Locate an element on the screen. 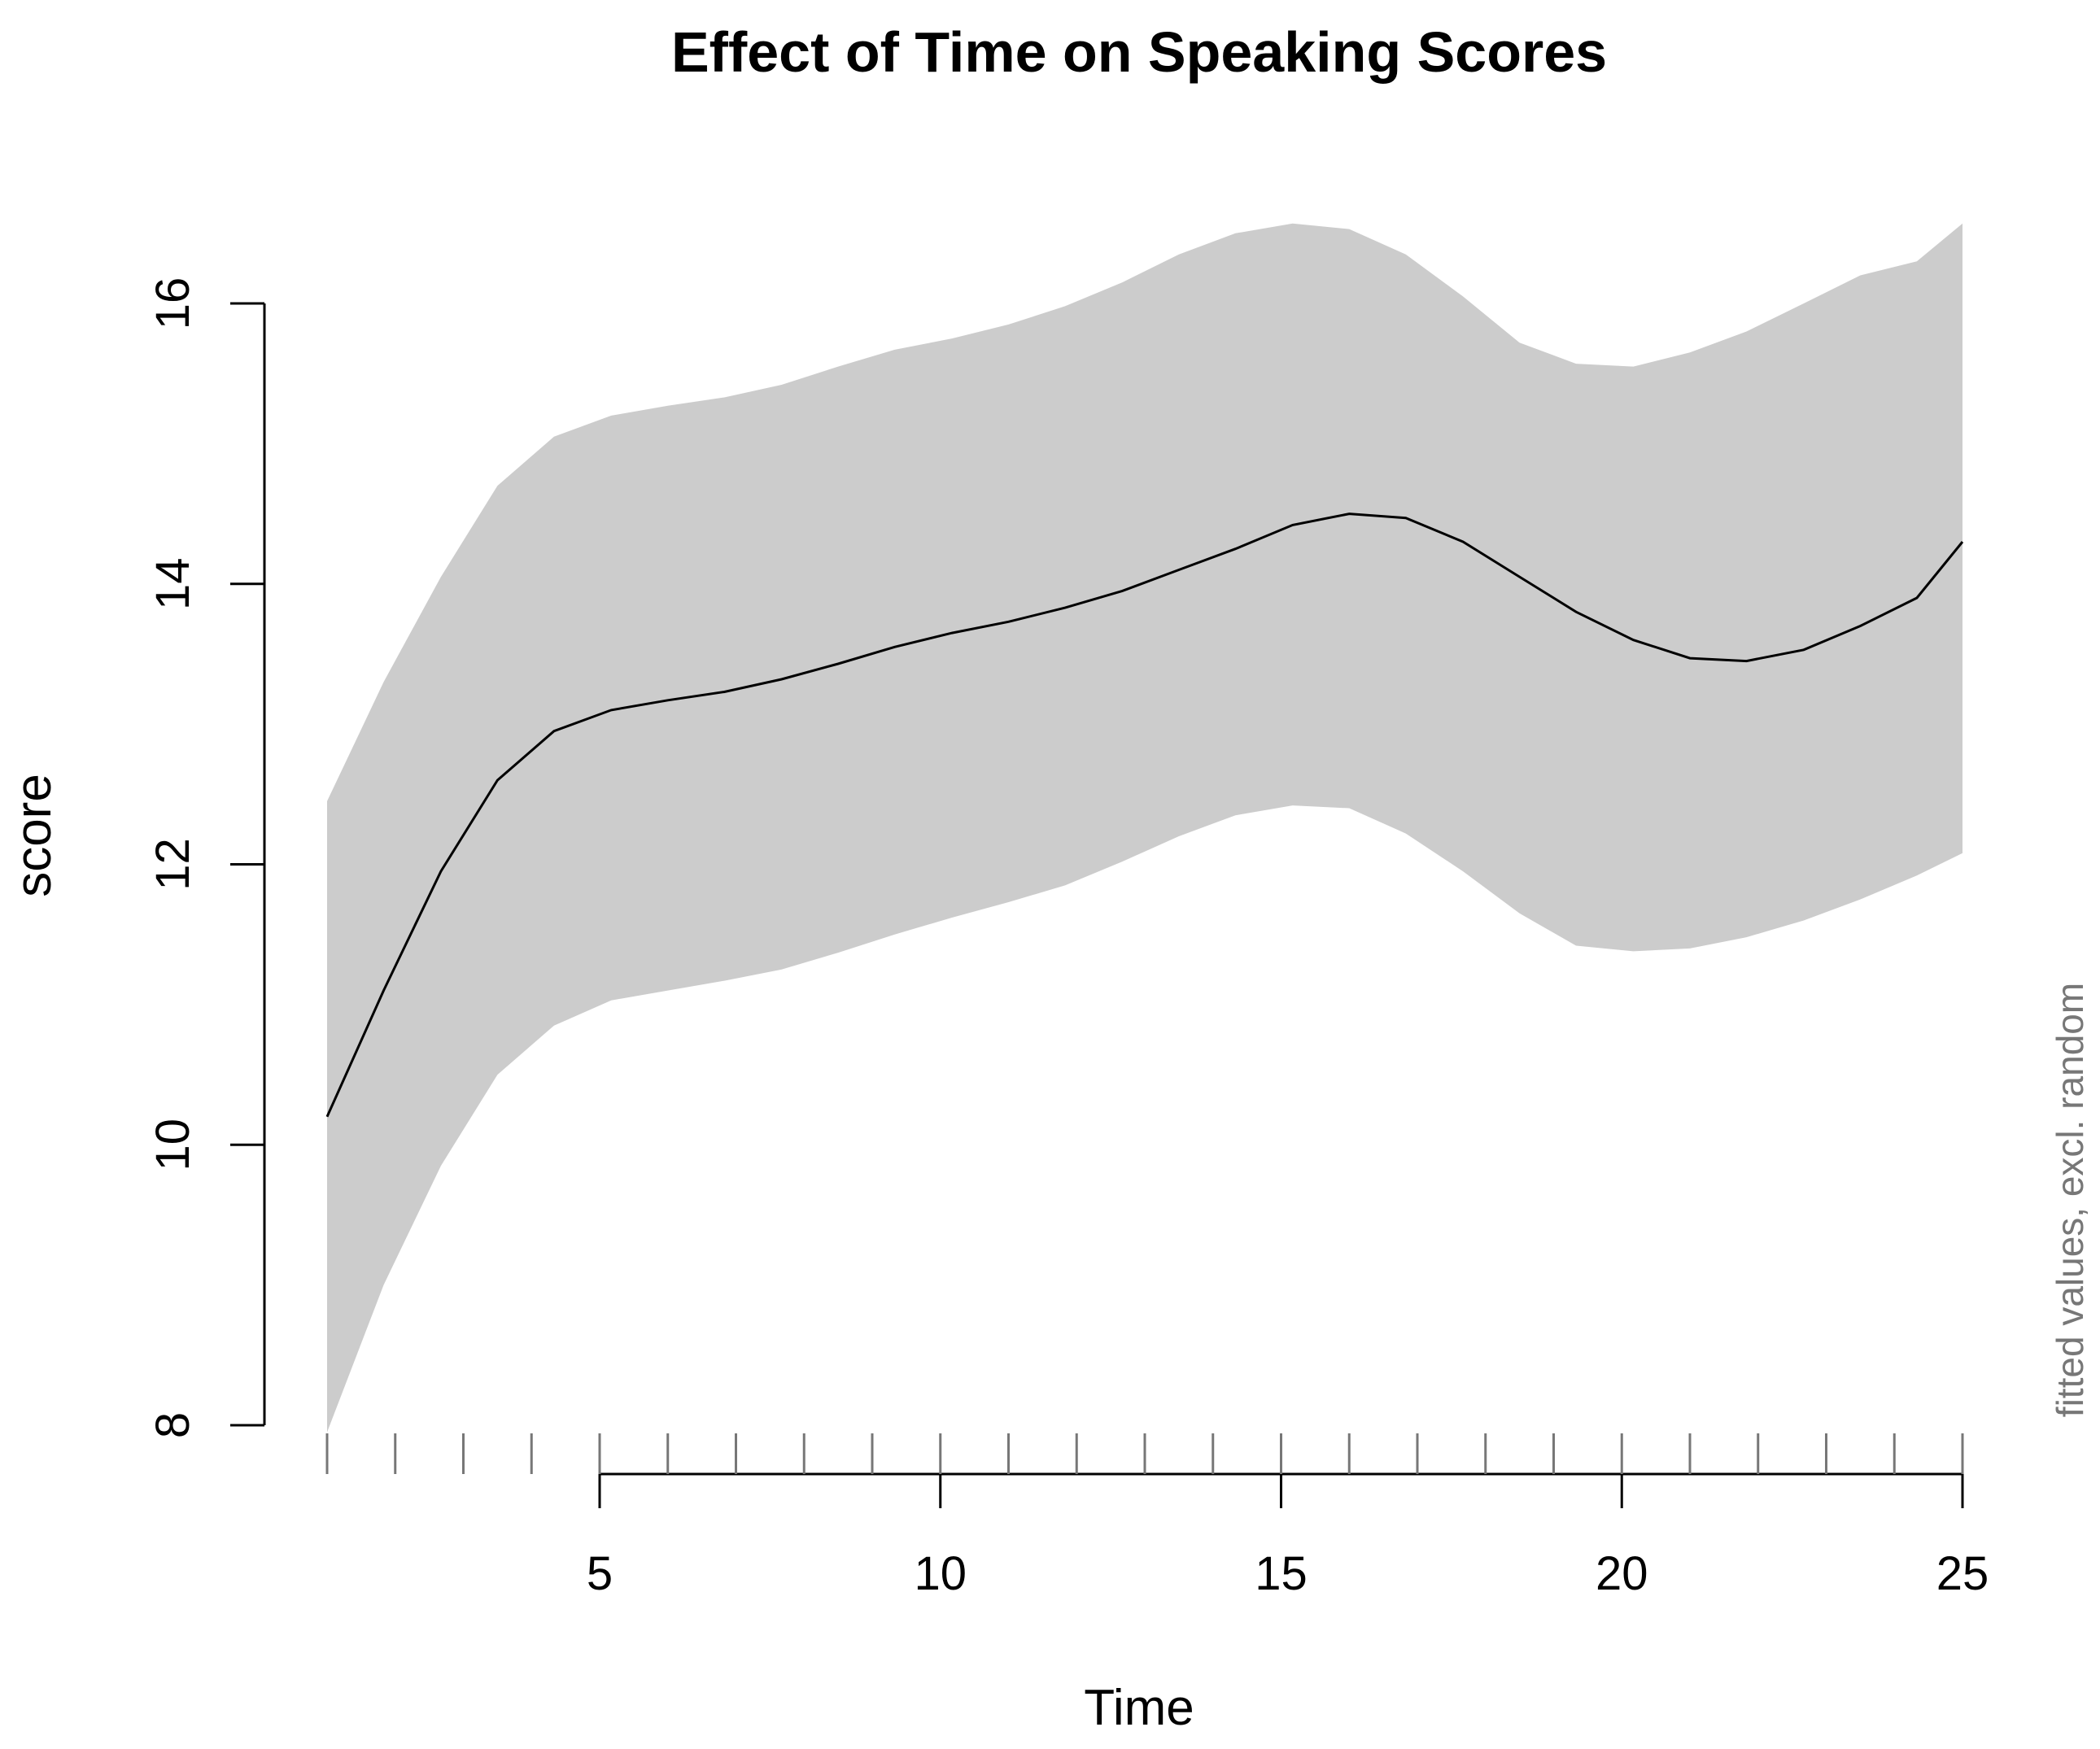 The image size is (2100, 1749). x-tick-label: 10 is located at coordinates (940, 1574).